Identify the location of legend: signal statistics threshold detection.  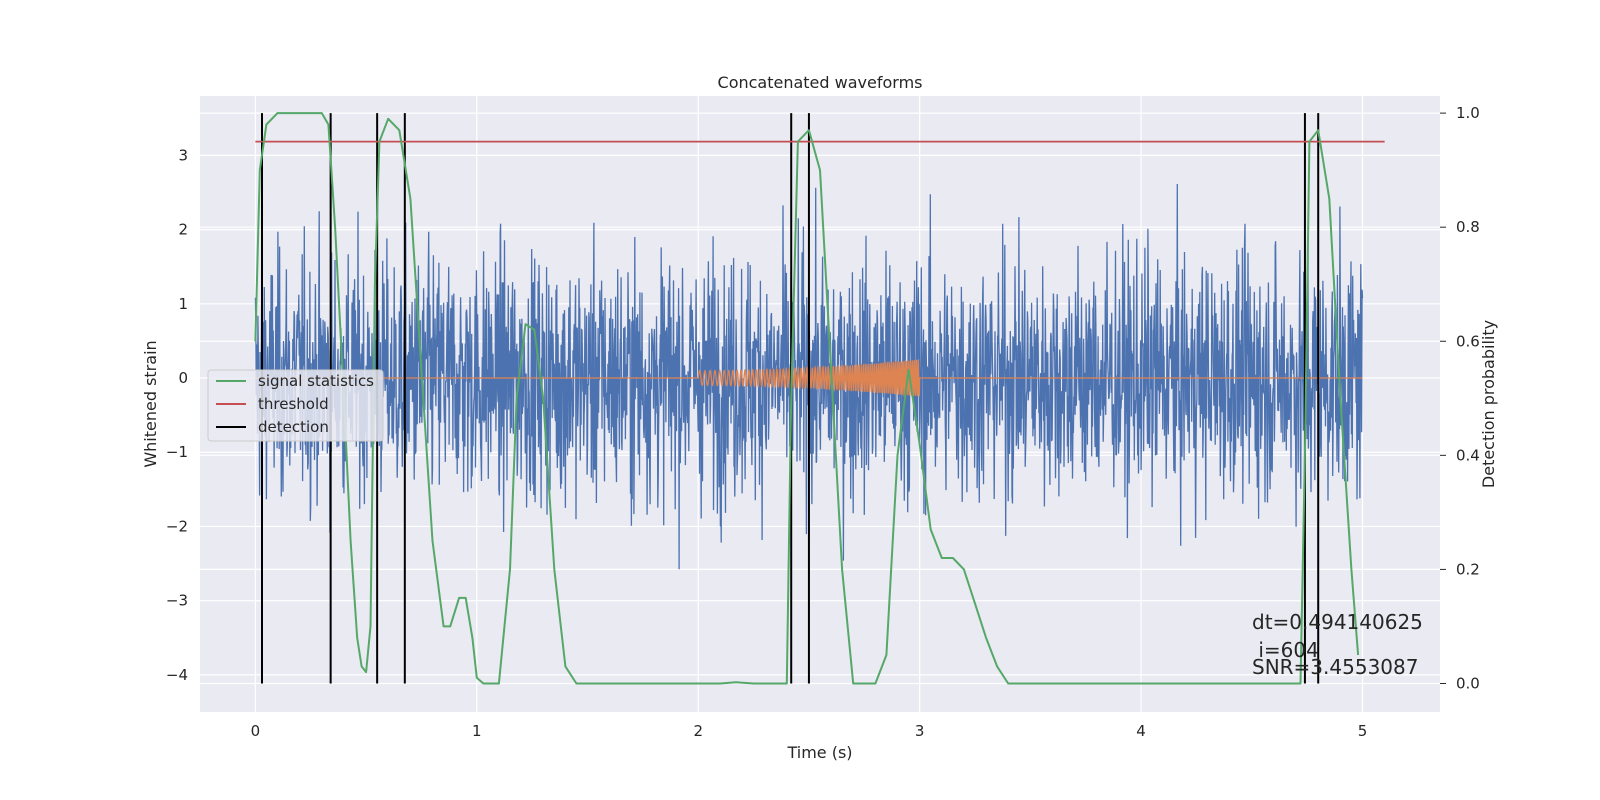
(295, 405).